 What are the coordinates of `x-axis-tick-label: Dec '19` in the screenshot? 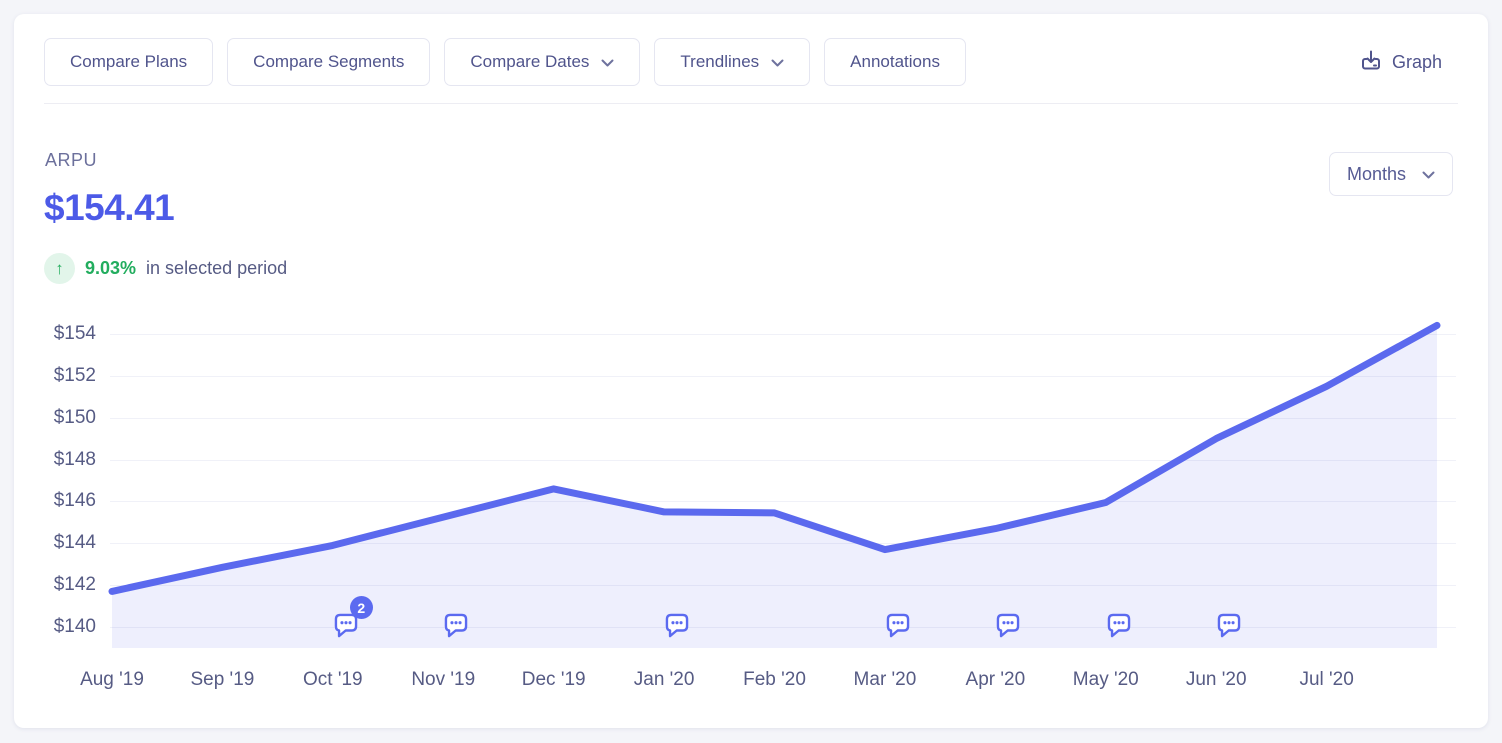 It's located at (553, 679).